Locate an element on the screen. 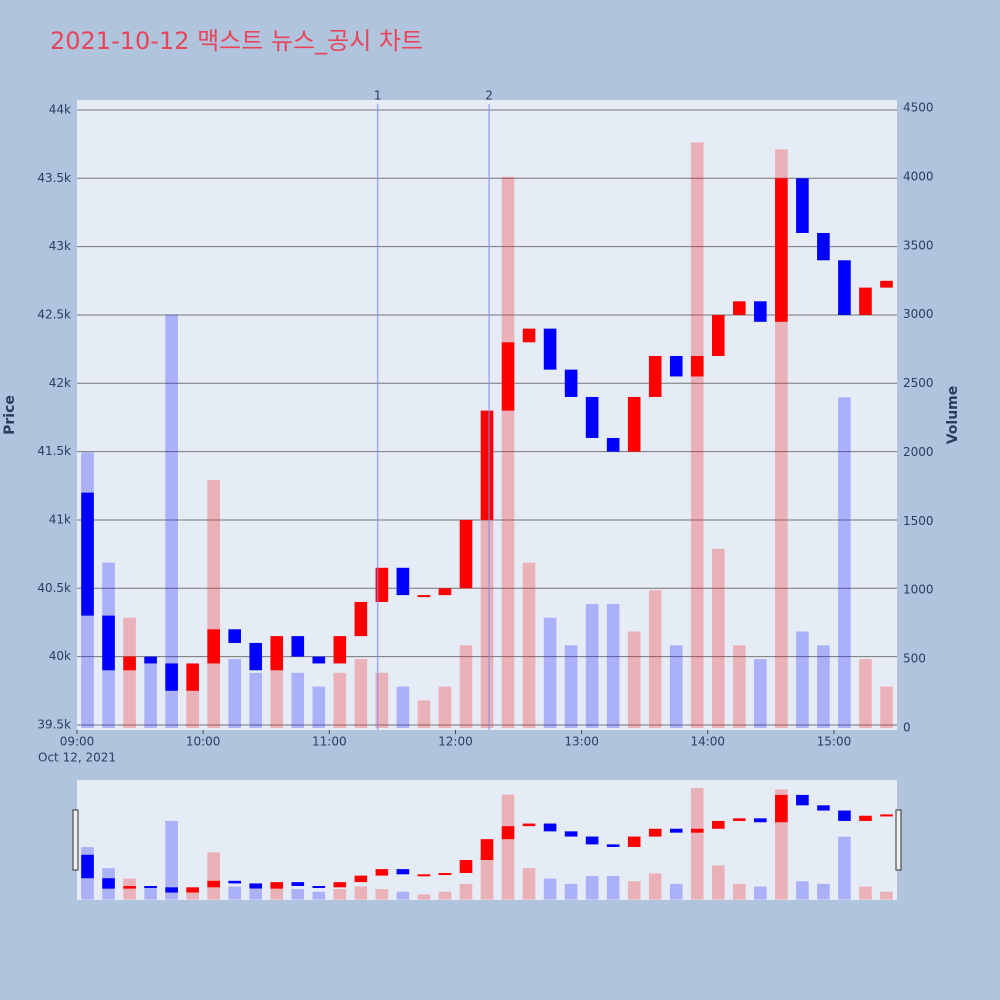 The height and width of the screenshot is (1000, 1000). y-tick-label: 44k is located at coordinates (60, 109).